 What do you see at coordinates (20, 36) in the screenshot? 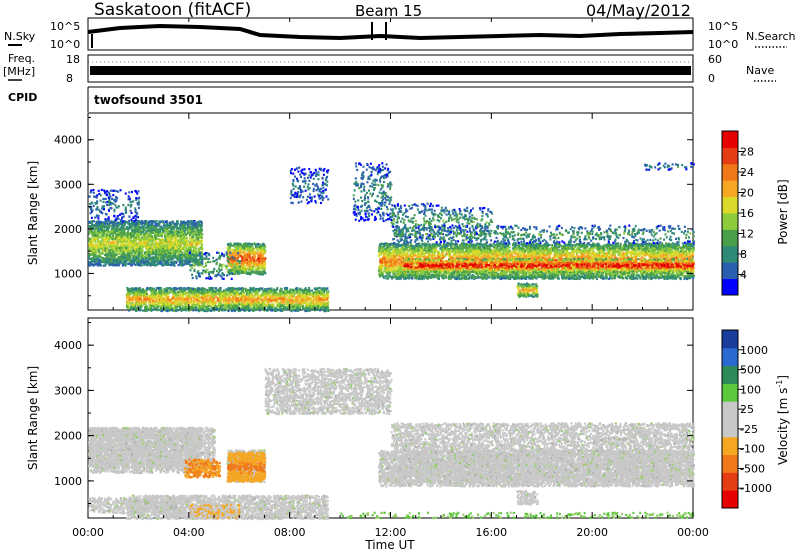
I see `noise-left-label: N.Sky` at bounding box center [20, 36].